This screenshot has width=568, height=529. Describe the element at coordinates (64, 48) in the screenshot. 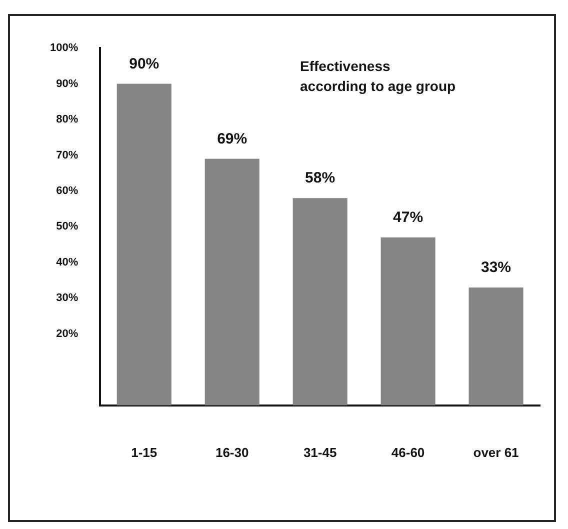

I see `y-tick-label: 100%` at that location.